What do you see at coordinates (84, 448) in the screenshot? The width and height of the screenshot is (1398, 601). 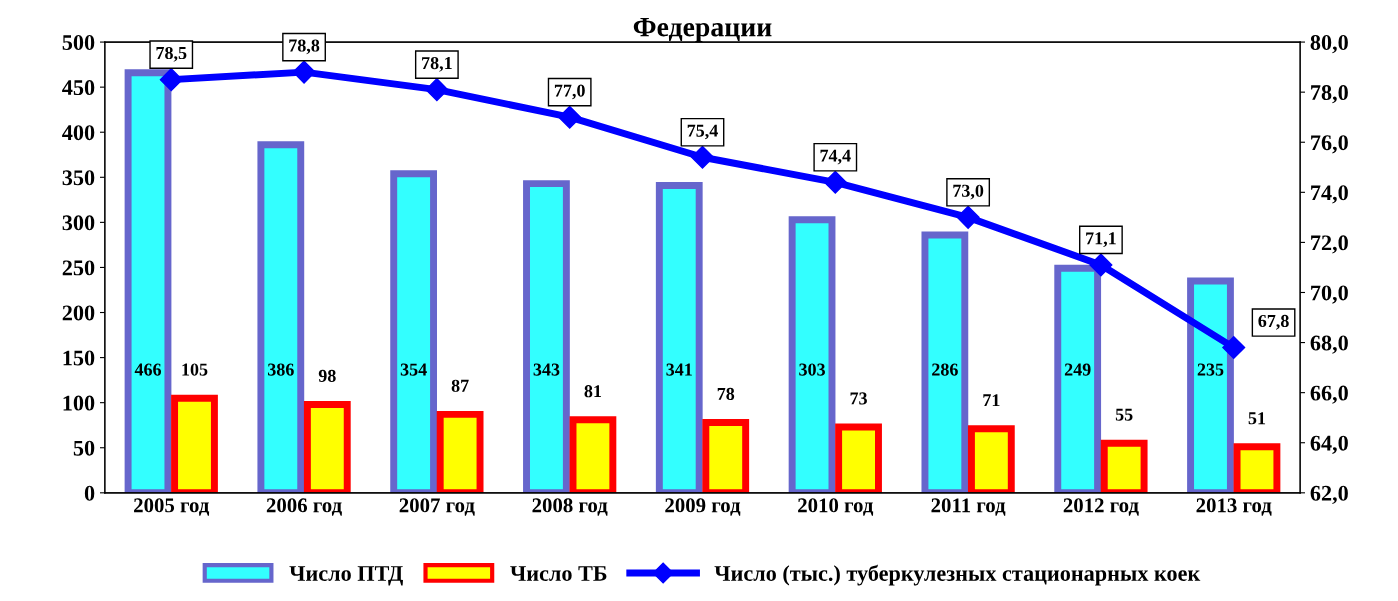 I see `y-tick-label: 50` at bounding box center [84, 448].